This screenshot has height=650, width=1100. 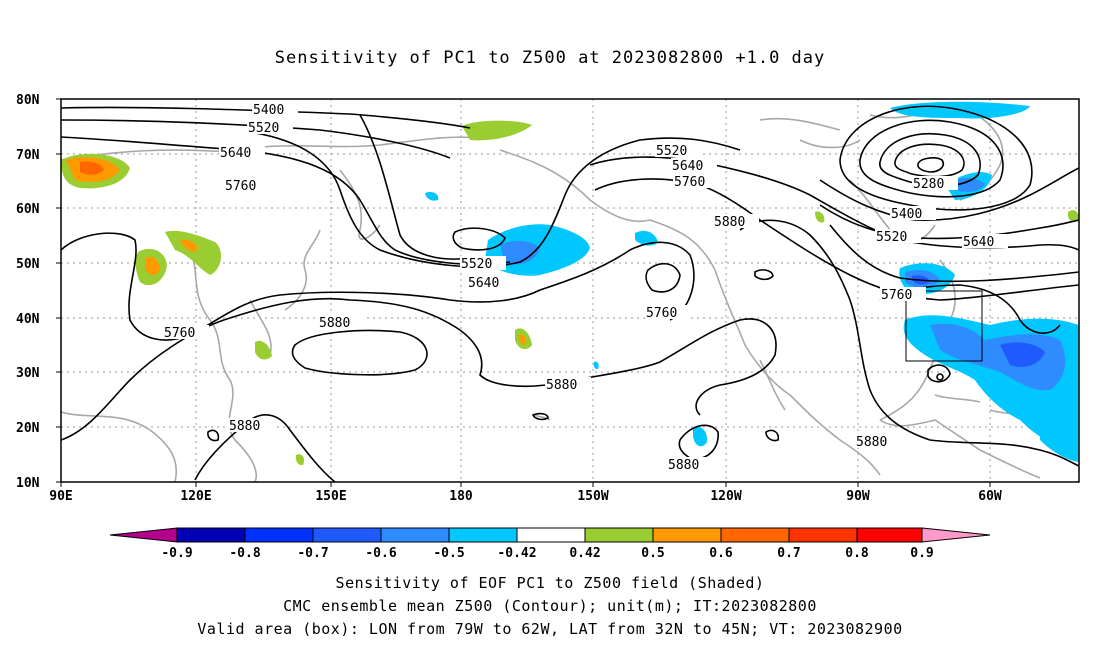 I want to click on blue-blob-sw-atlantic, so click(x=1059, y=441).